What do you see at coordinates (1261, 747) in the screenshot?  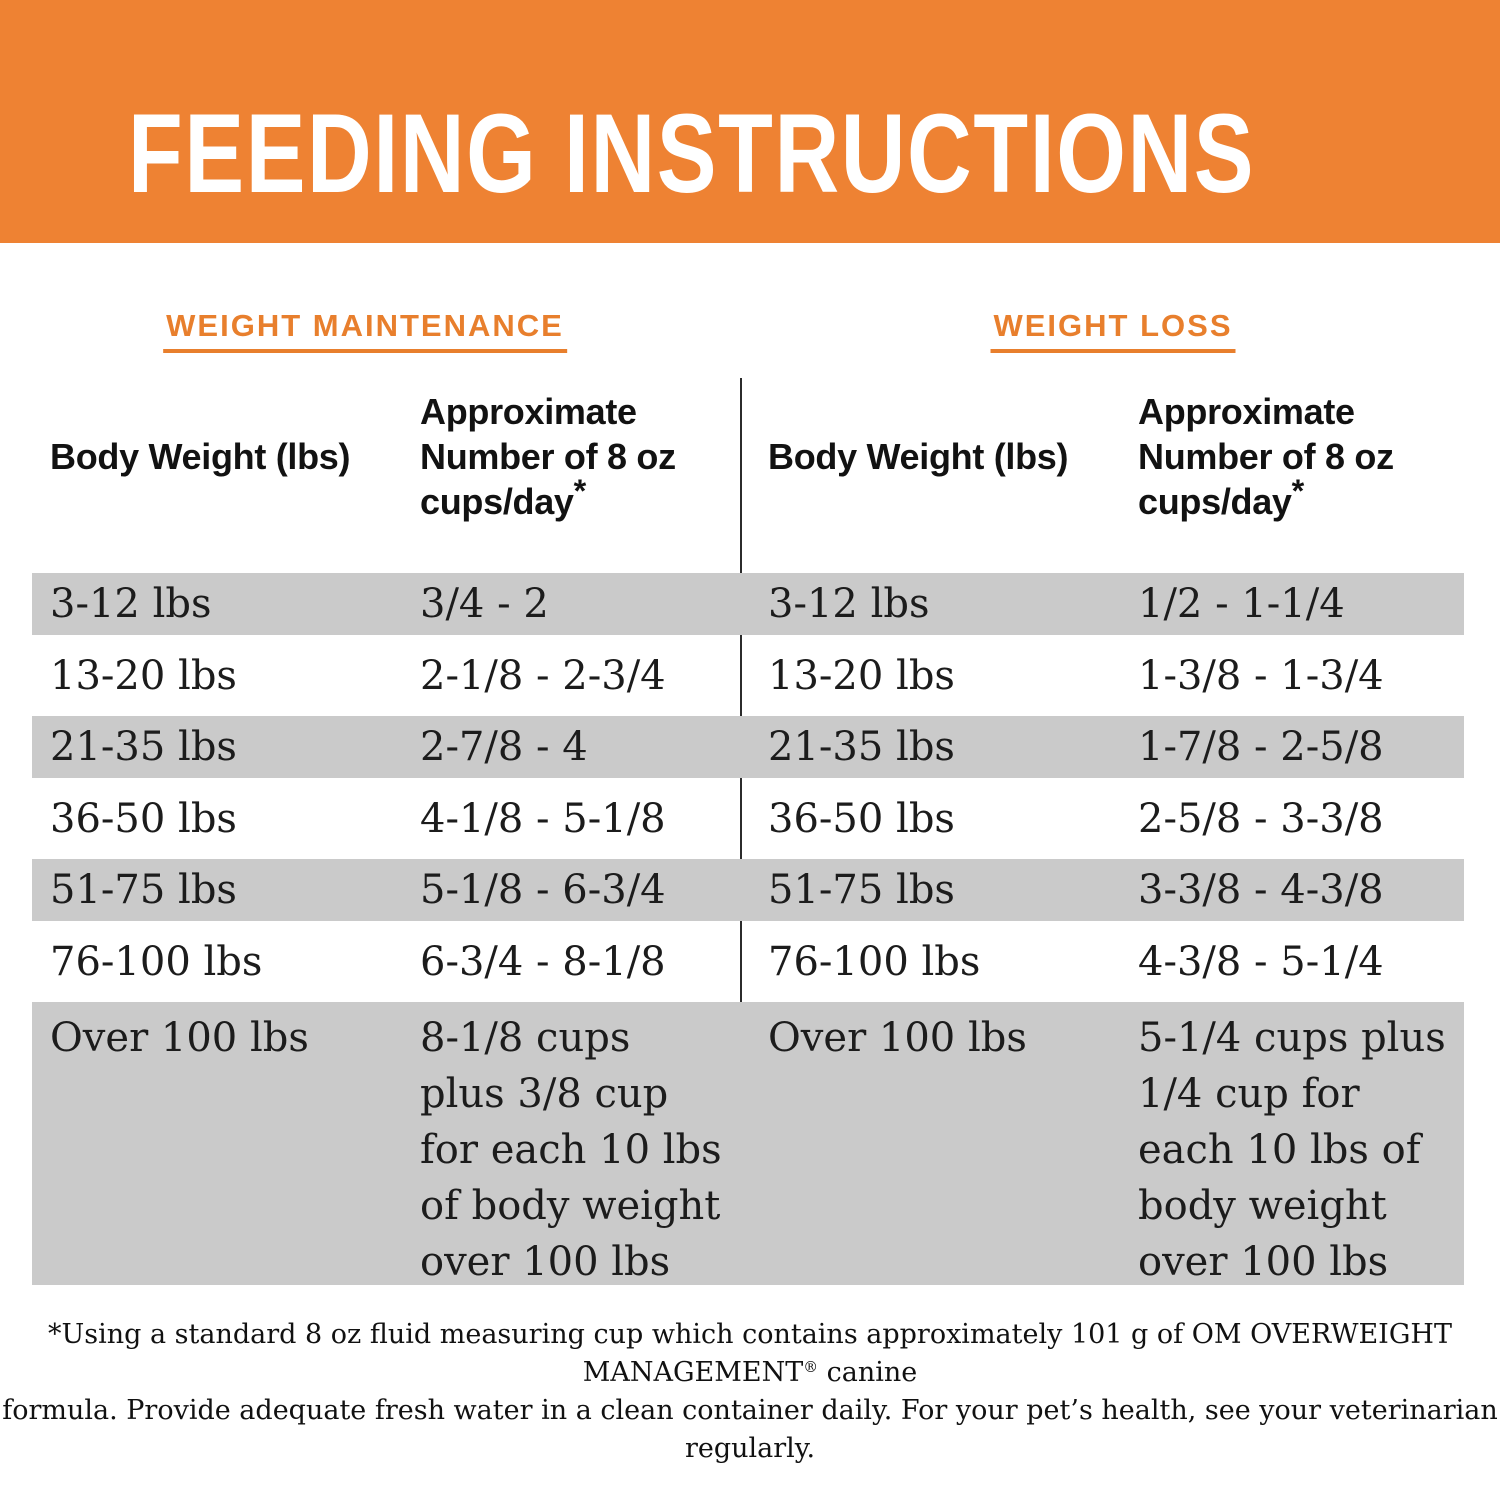 I see `cups-cell: 1-7/8 - 2-5/8` at bounding box center [1261, 747].